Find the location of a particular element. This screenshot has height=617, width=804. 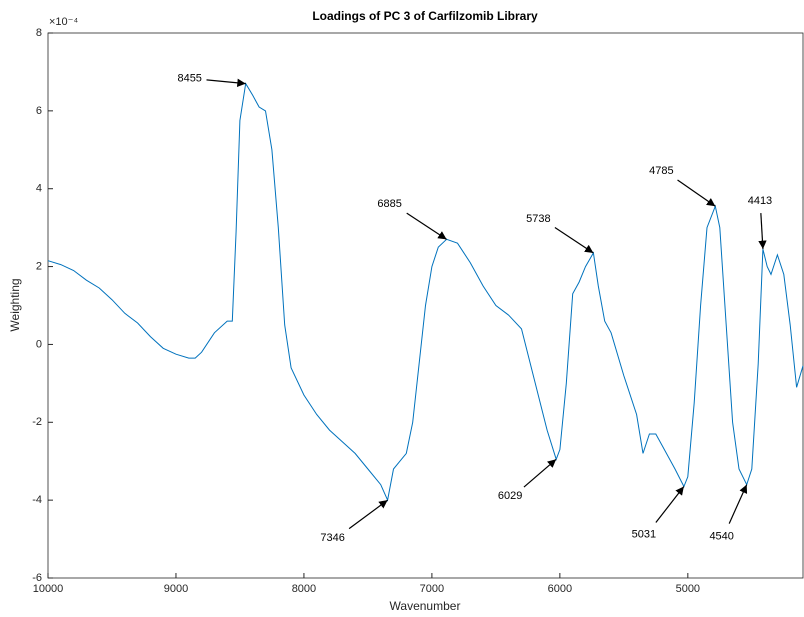

x-tick-label: 7000 is located at coordinates (432, 589).